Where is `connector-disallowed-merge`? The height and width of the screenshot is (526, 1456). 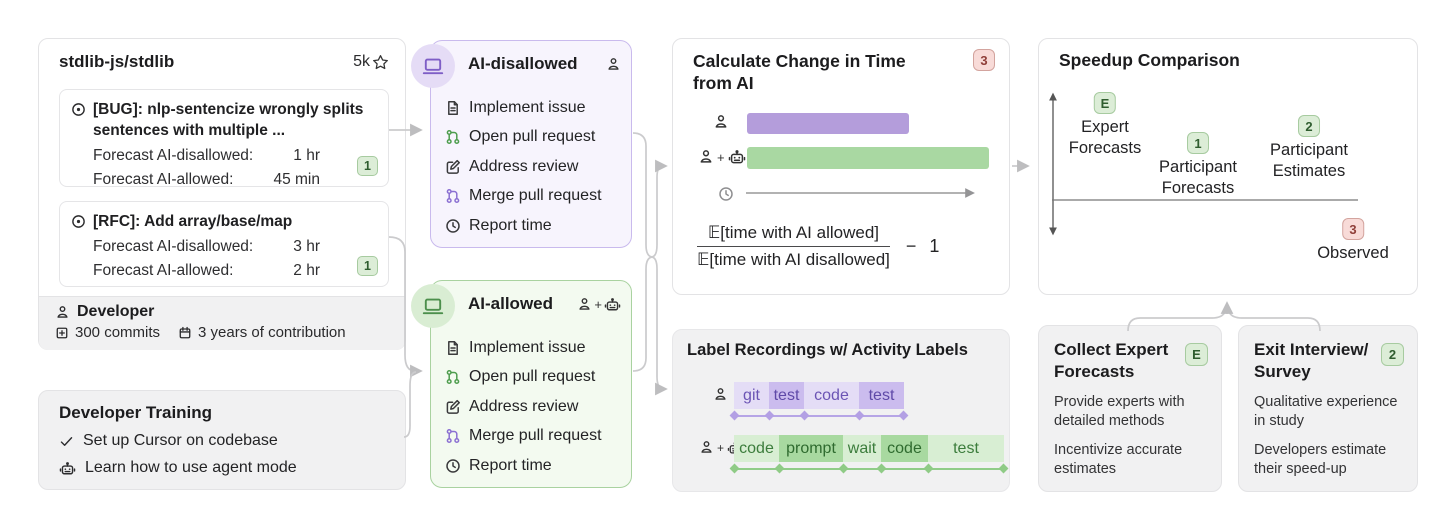 connector-disallowed-merge is located at coordinates (642, 195).